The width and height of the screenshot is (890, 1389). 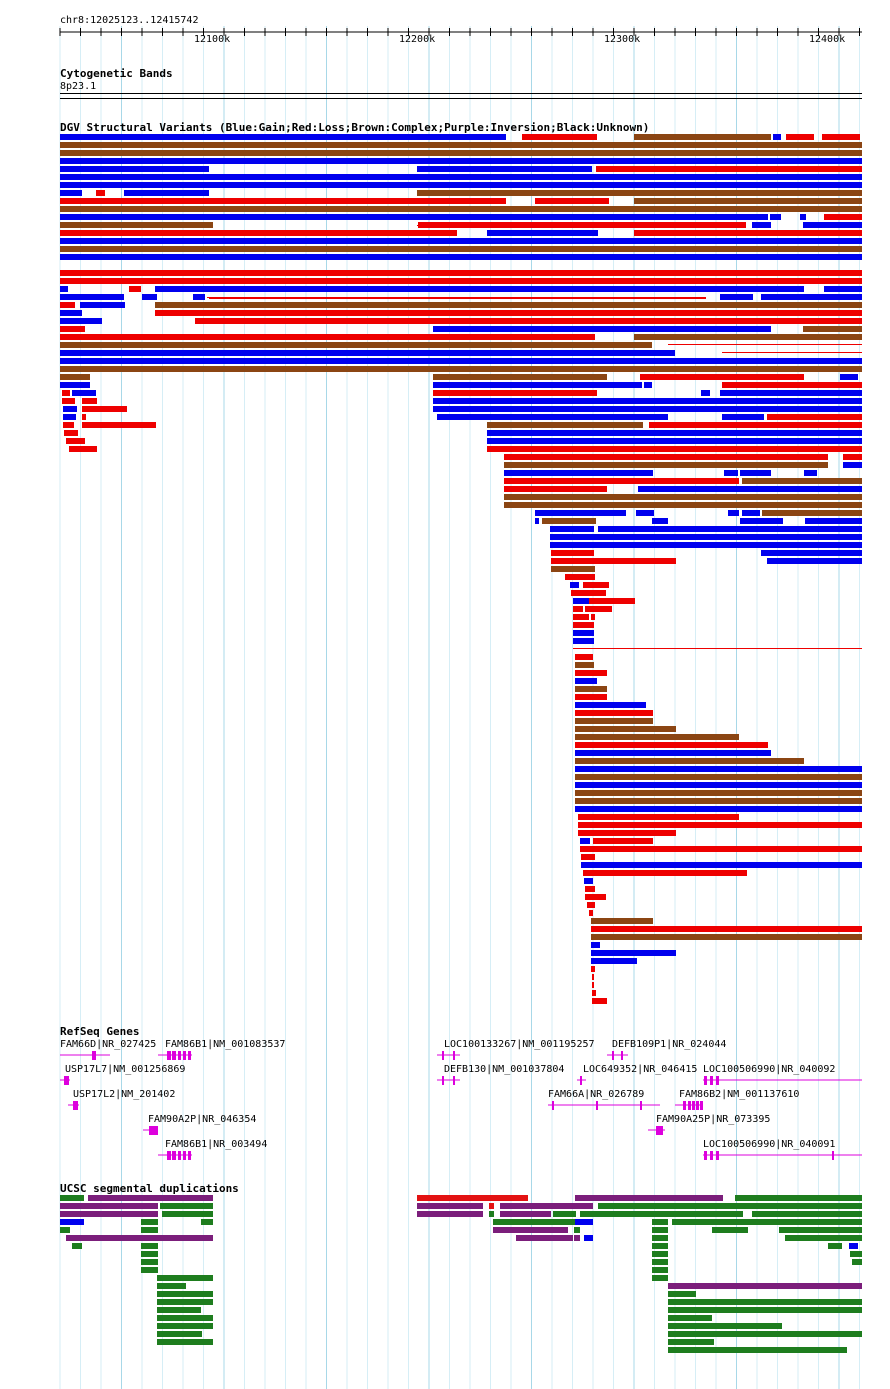 What do you see at coordinates (124, 1094) in the screenshot?
I see `gene-label: USP17L2|NM_201402` at bounding box center [124, 1094].